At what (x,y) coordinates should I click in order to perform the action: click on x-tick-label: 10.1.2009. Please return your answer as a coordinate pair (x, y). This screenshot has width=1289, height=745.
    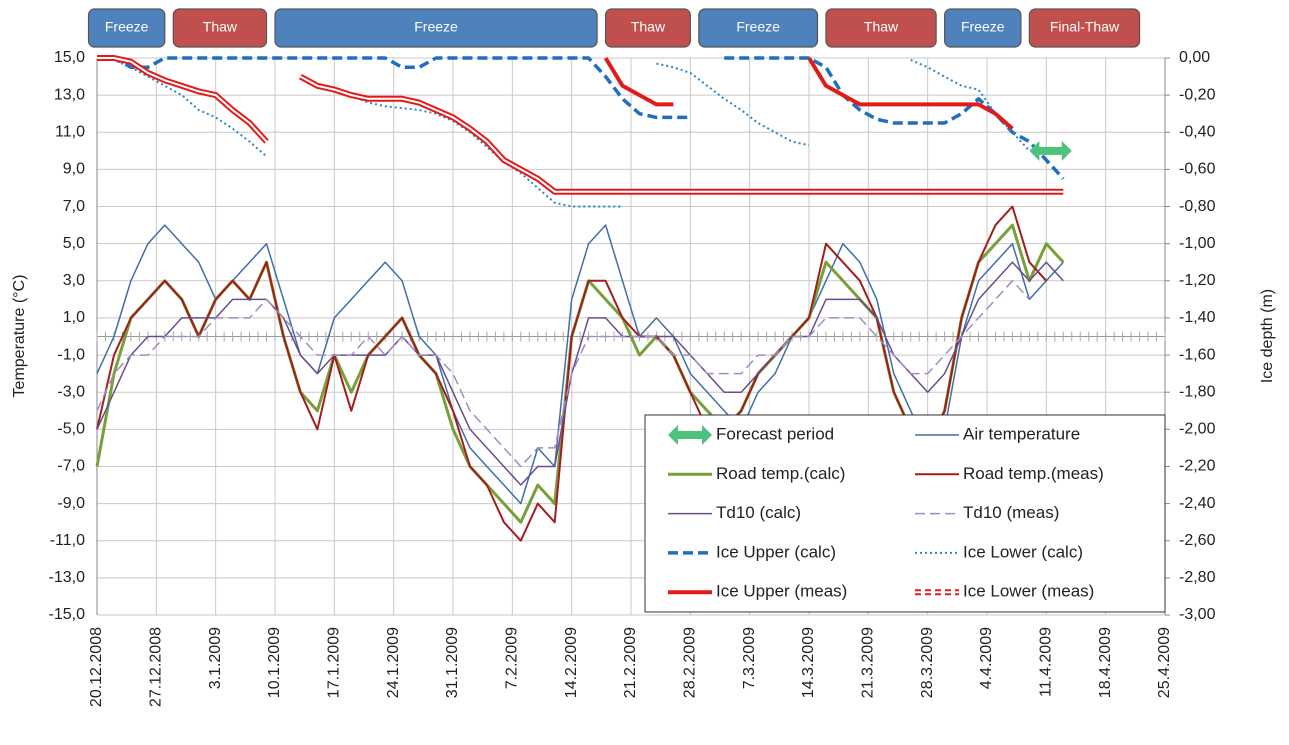
    Looking at the image, I should click on (274, 662).